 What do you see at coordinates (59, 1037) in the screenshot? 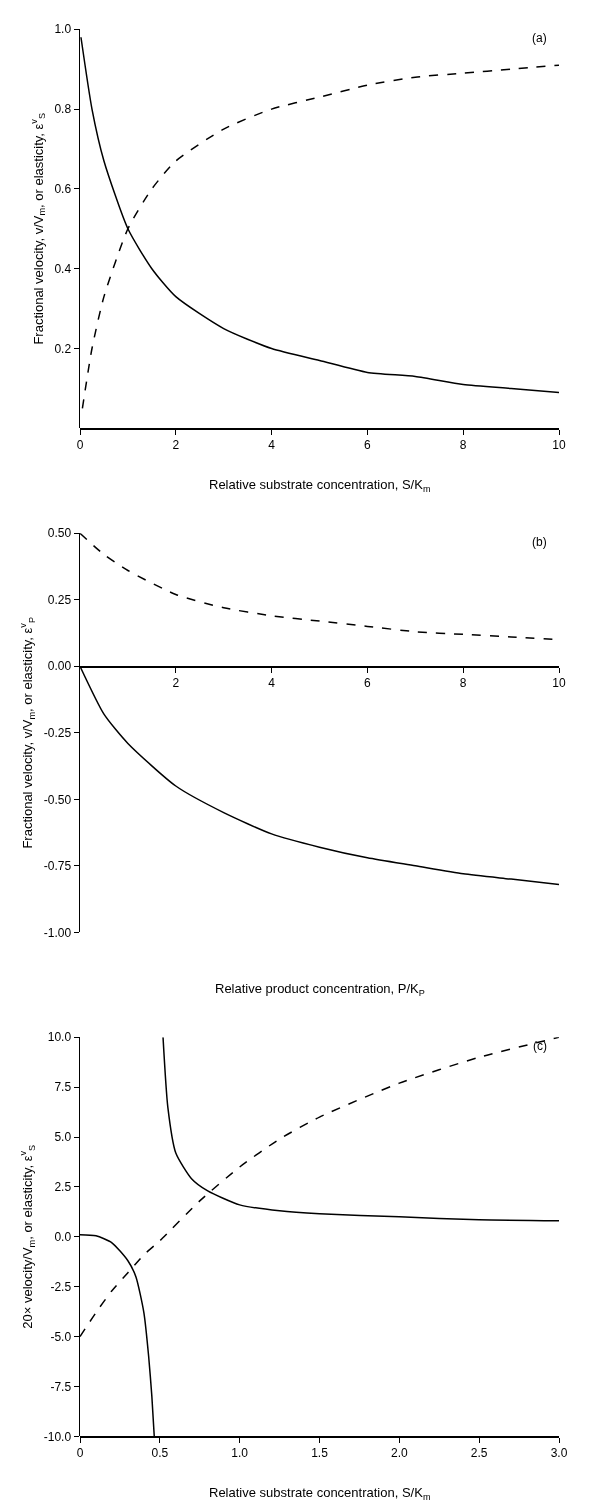
I see `y-tick-label: 10.0` at bounding box center [59, 1037].